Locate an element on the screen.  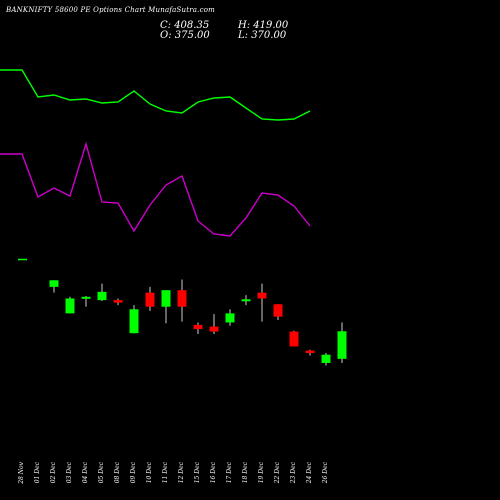
x-tick-label: 12 Dec is located at coordinates (181, 472).